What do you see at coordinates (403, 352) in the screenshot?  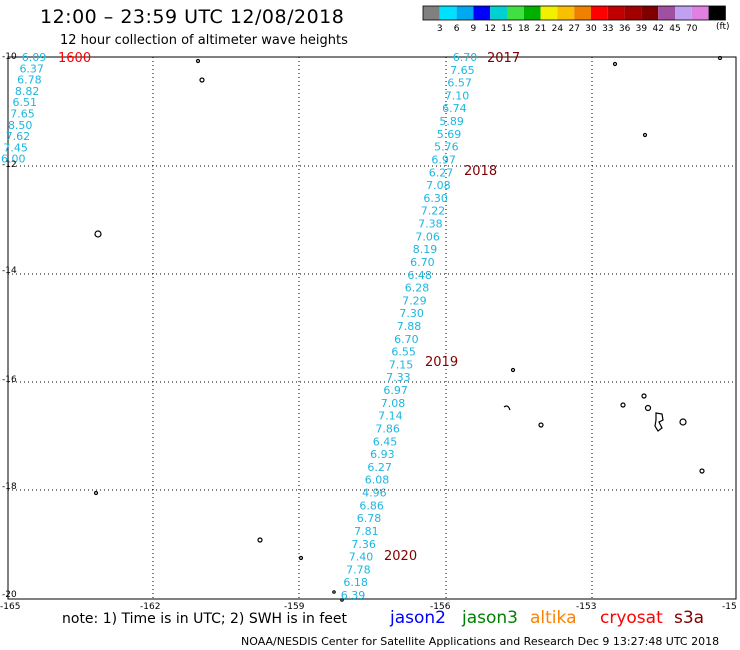 I see `swh-value: 6.55` at bounding box center [403, 352].